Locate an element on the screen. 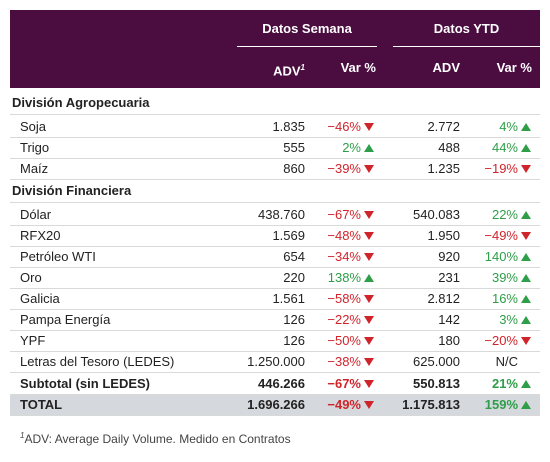  group-header: Datos YTD is located at coordinates (466, 28).